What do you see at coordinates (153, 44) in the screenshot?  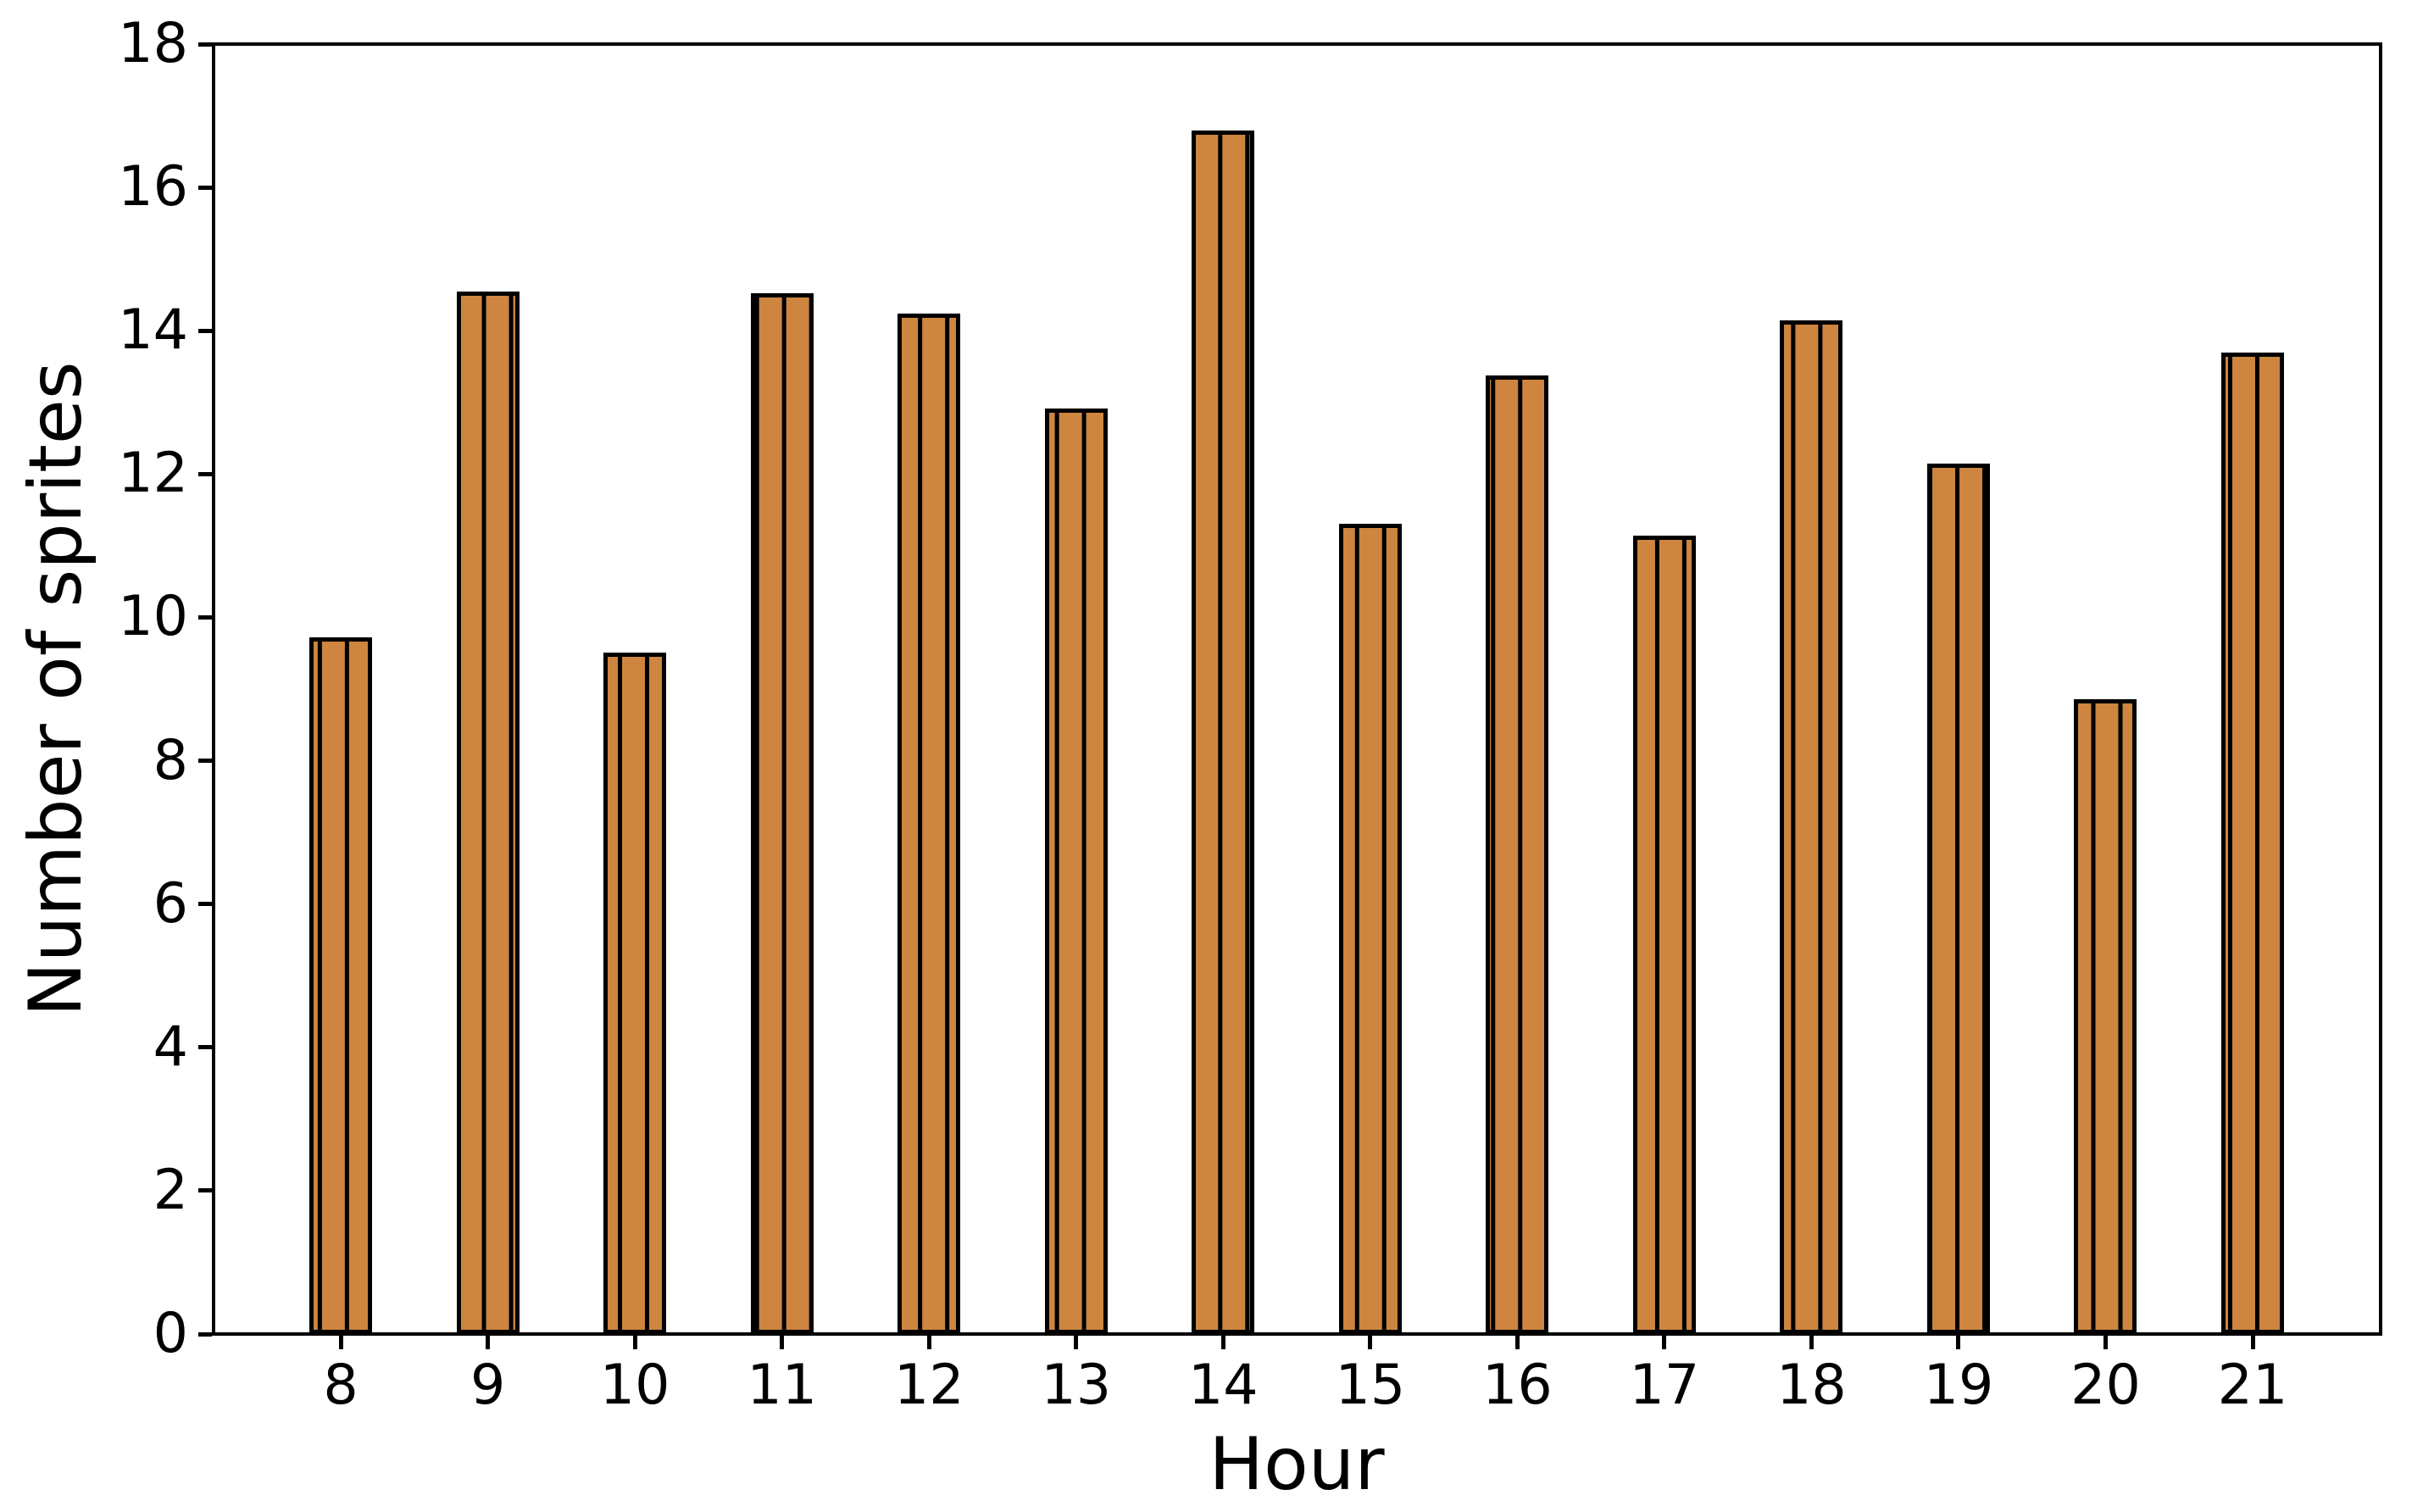 I see `y-tick-label: 18` at bounding box center [153, 44].